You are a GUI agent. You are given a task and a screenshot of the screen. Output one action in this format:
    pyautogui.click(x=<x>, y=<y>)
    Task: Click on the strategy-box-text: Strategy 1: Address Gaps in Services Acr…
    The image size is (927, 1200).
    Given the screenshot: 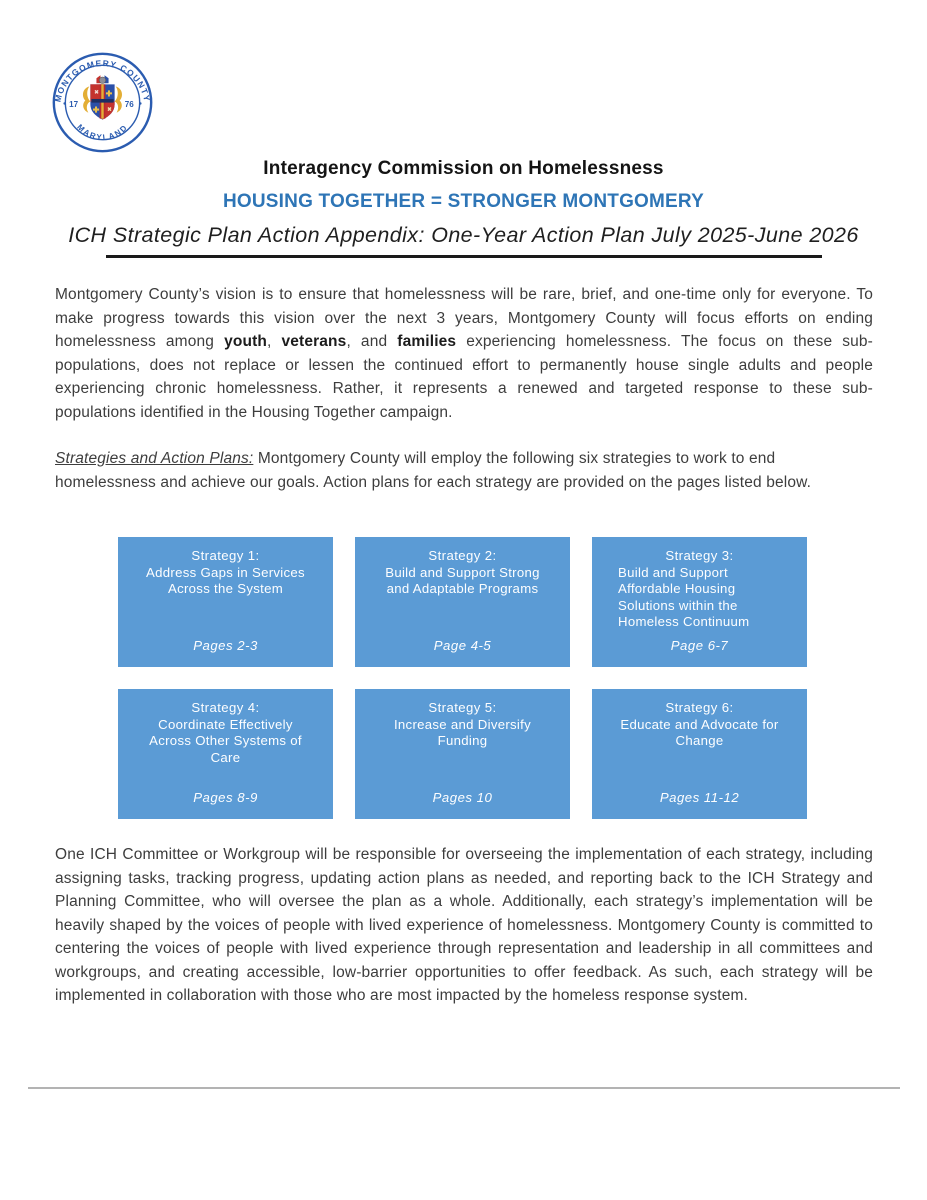 What is the action you would take?
    pyautogui.click(x=225, y=573)
    